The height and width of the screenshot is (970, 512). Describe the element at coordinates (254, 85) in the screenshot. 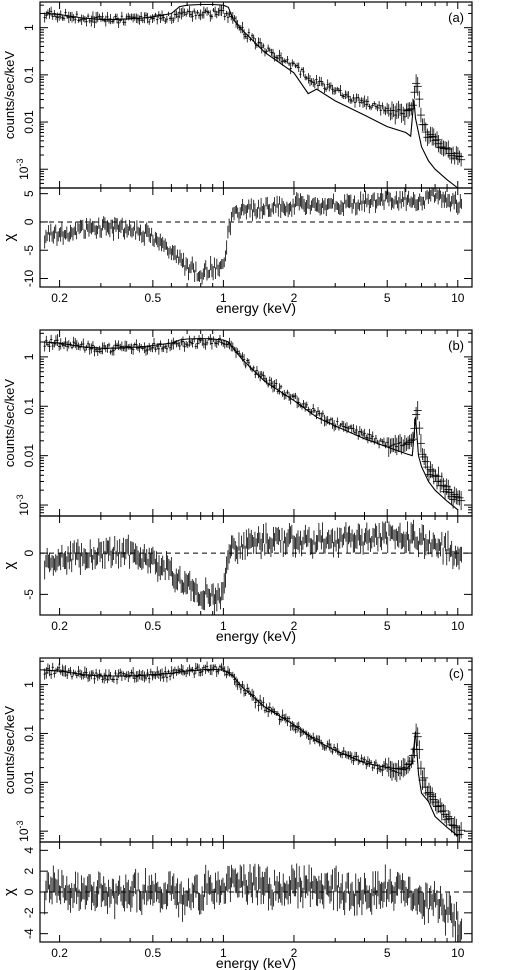

I see `data-points` at that location.